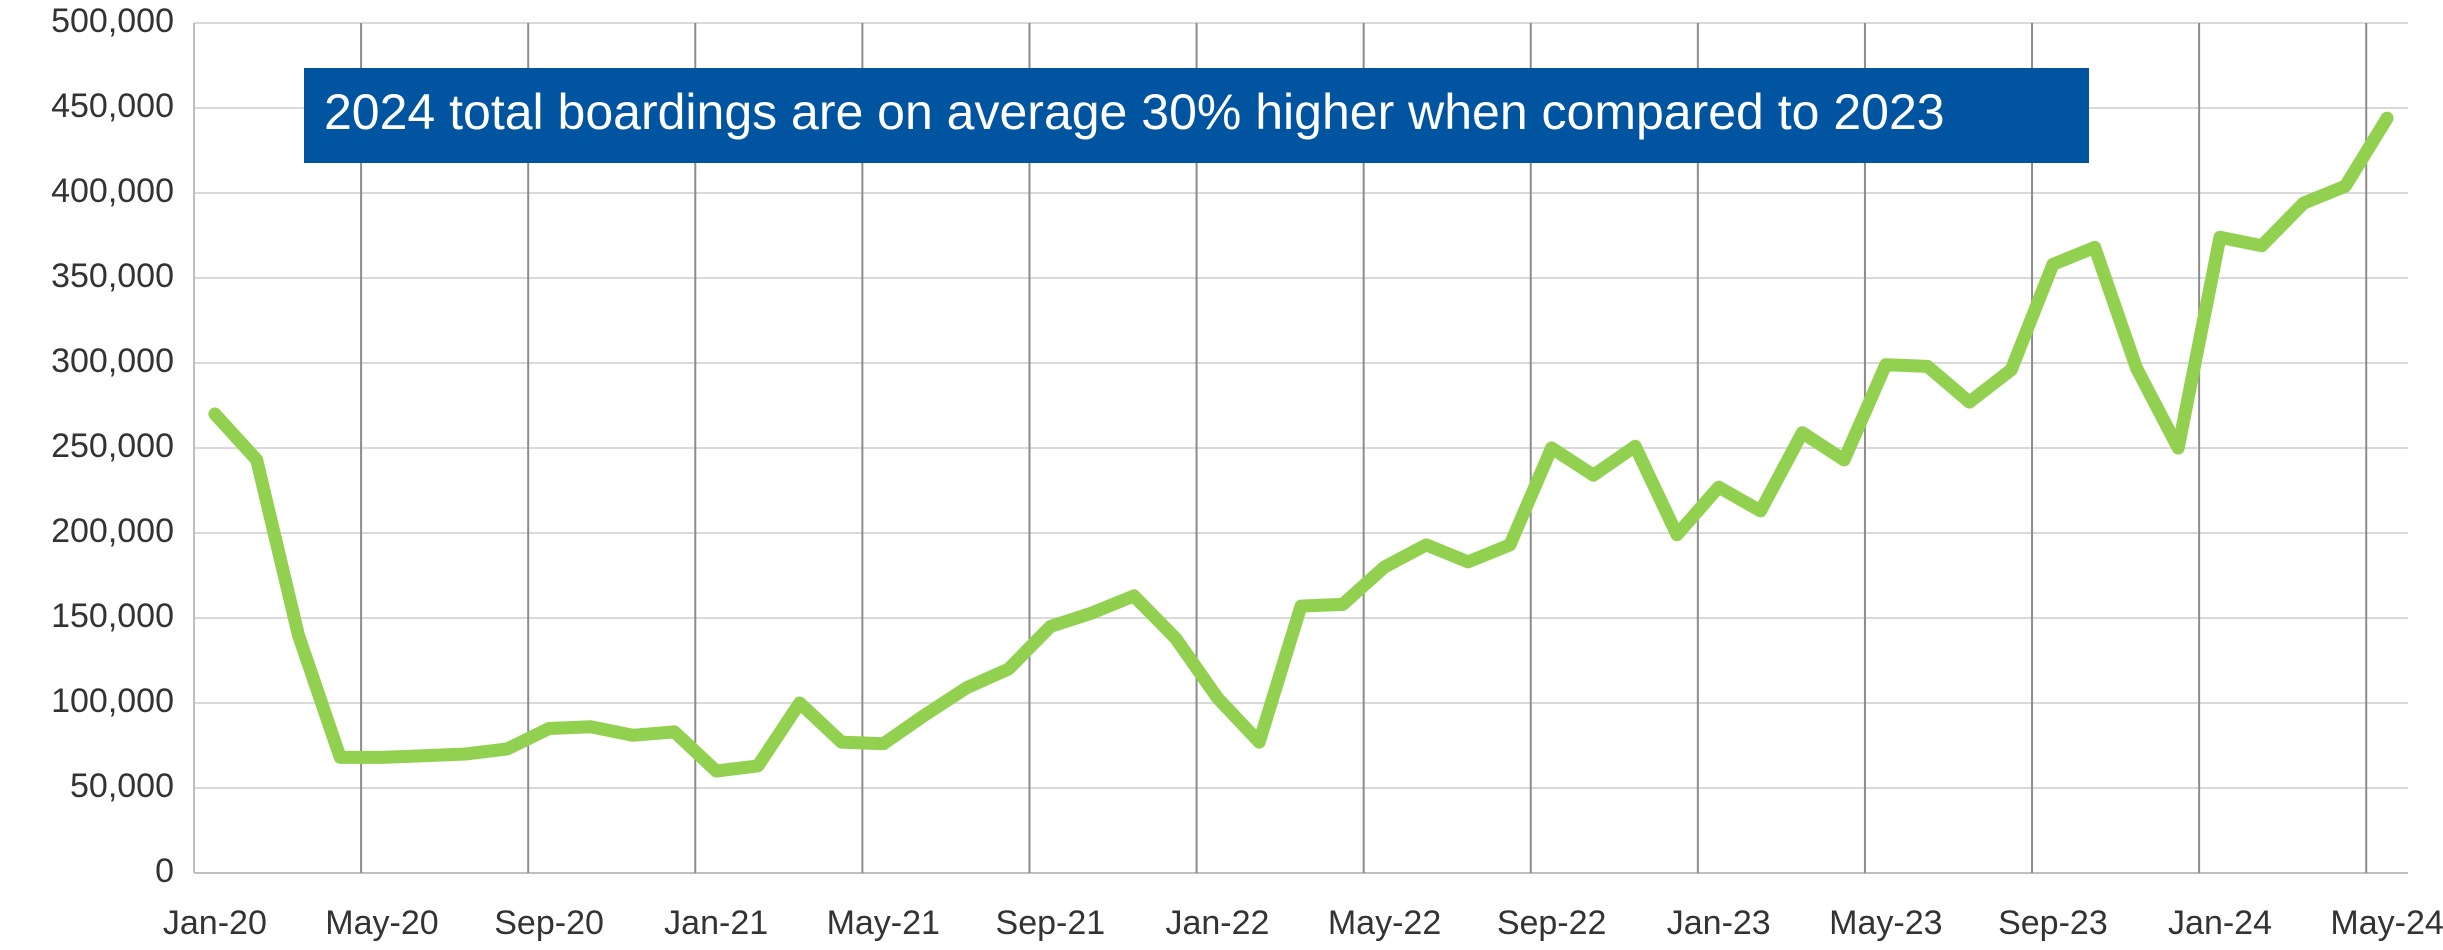 This screenshot has height=950, width=2443. I want to click on y-tick-label: 250,000, so click(112, 446).